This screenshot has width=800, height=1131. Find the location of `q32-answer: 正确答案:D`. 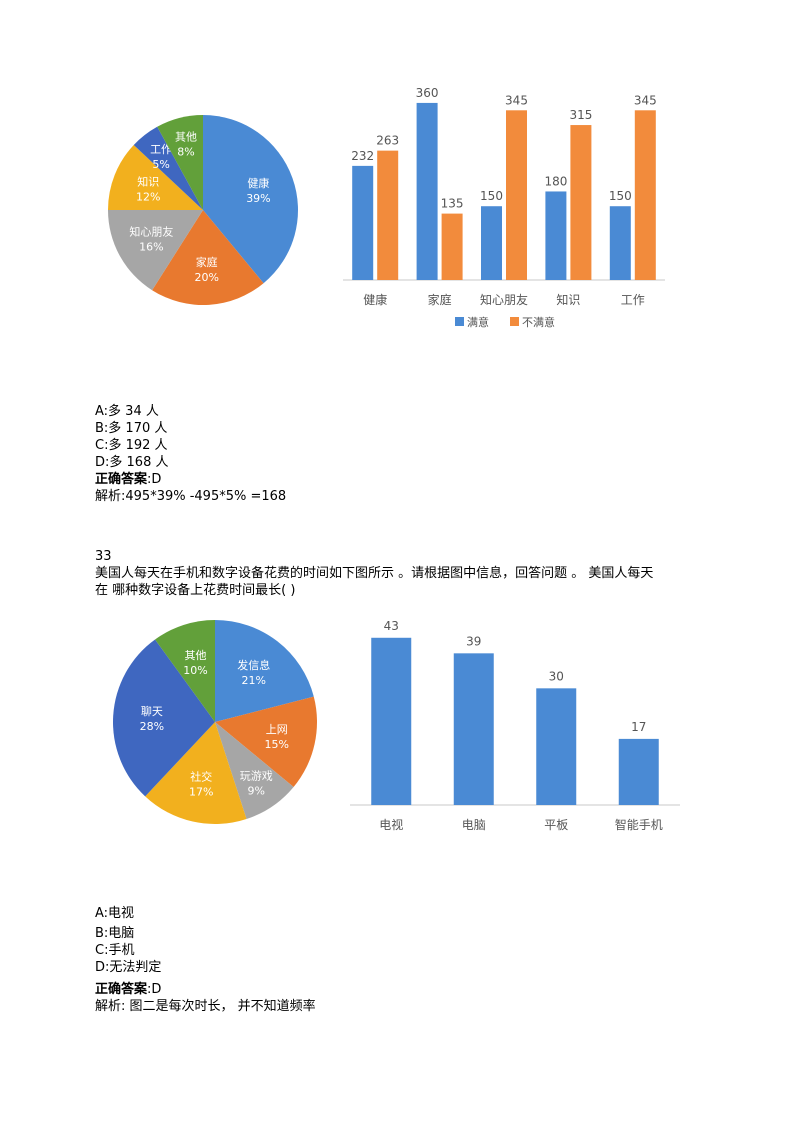

q32-answer: 正确答案:D is located at coordinates (190, 479).